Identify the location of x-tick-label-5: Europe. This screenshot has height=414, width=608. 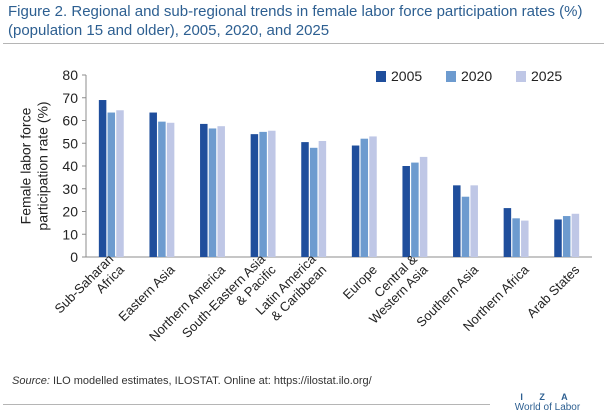
(360, 282).